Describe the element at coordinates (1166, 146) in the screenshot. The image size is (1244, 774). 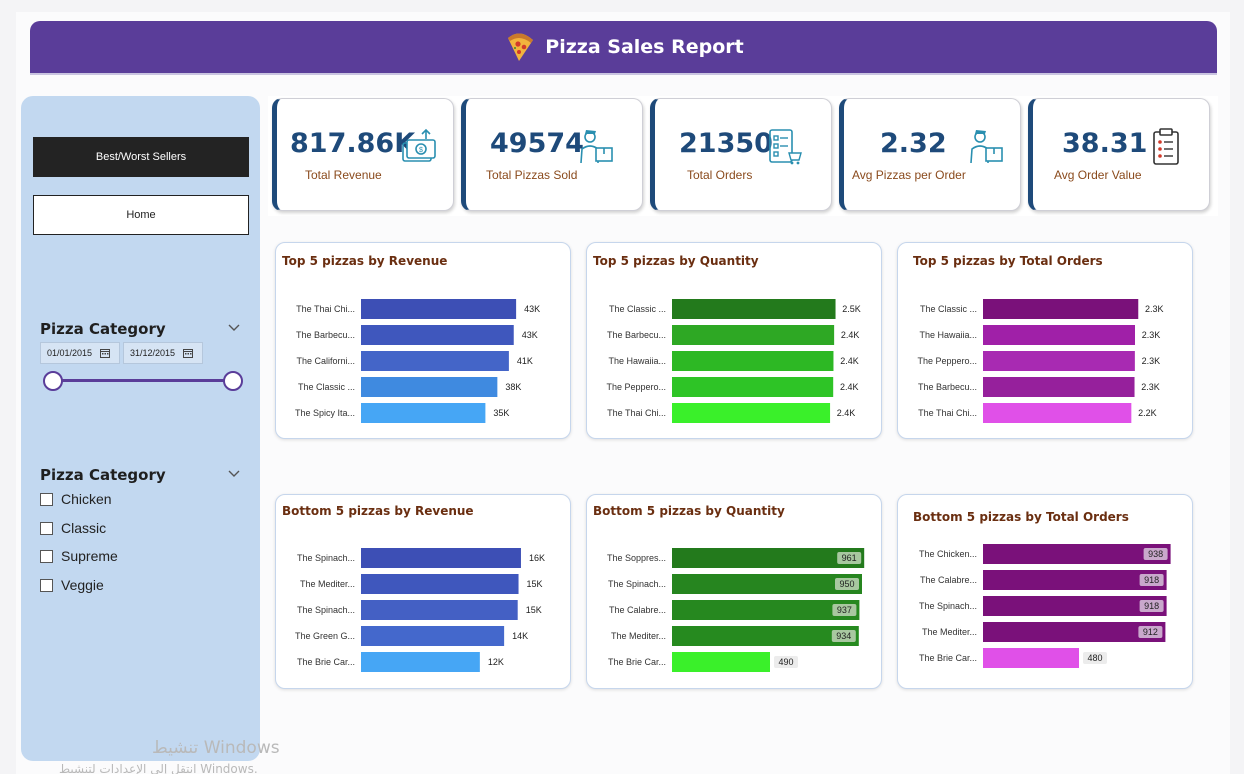
I see `clipboard-icon` at that location.